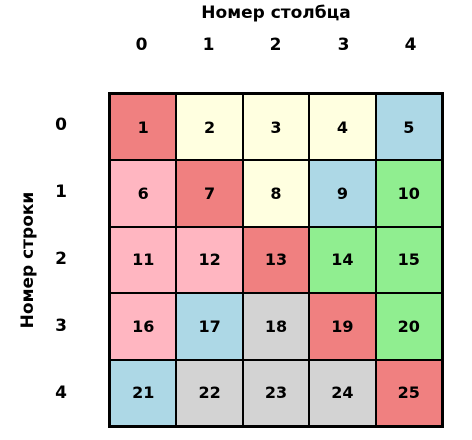 The image size is (472, 440). Describe the element at coordinates (408, 127) in the screenshot. I see `cell-r0-c4: 5` at that location.